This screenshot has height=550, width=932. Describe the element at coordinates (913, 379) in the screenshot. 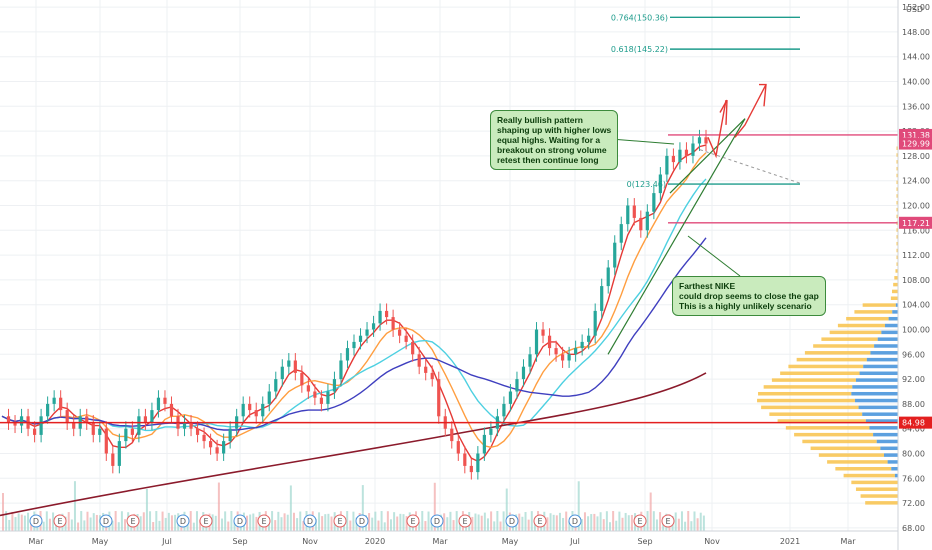

I see `price-tick-label: 92.00` at that location.